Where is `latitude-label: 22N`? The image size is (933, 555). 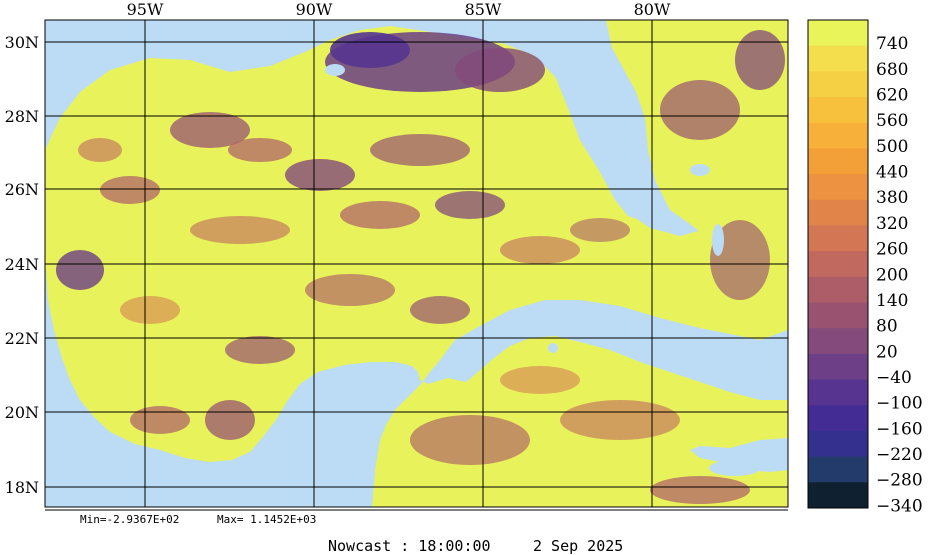 latitude-label: 22N is located at coordinates (22, 338).